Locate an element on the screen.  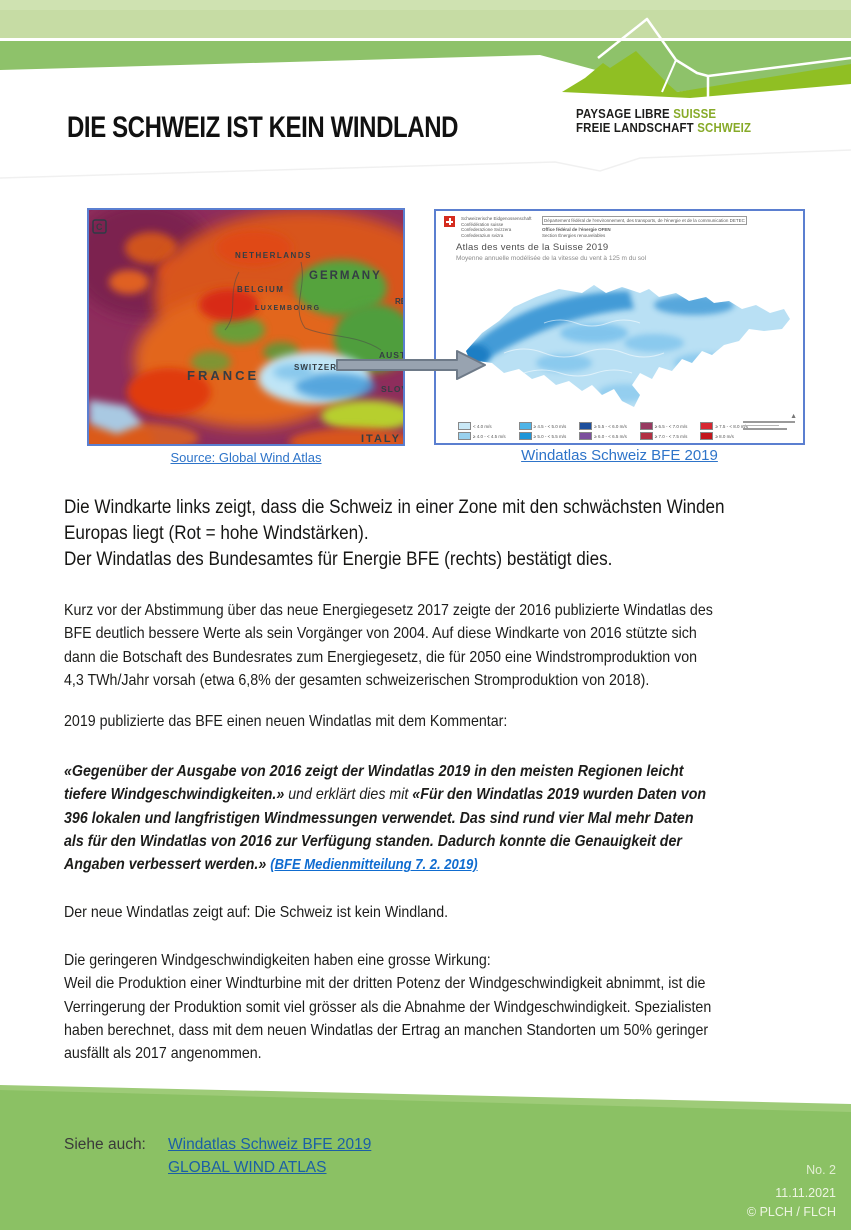
legend-item: ≥ 7.0 - < 7.5 m/s is located at coordinates (663, 436).